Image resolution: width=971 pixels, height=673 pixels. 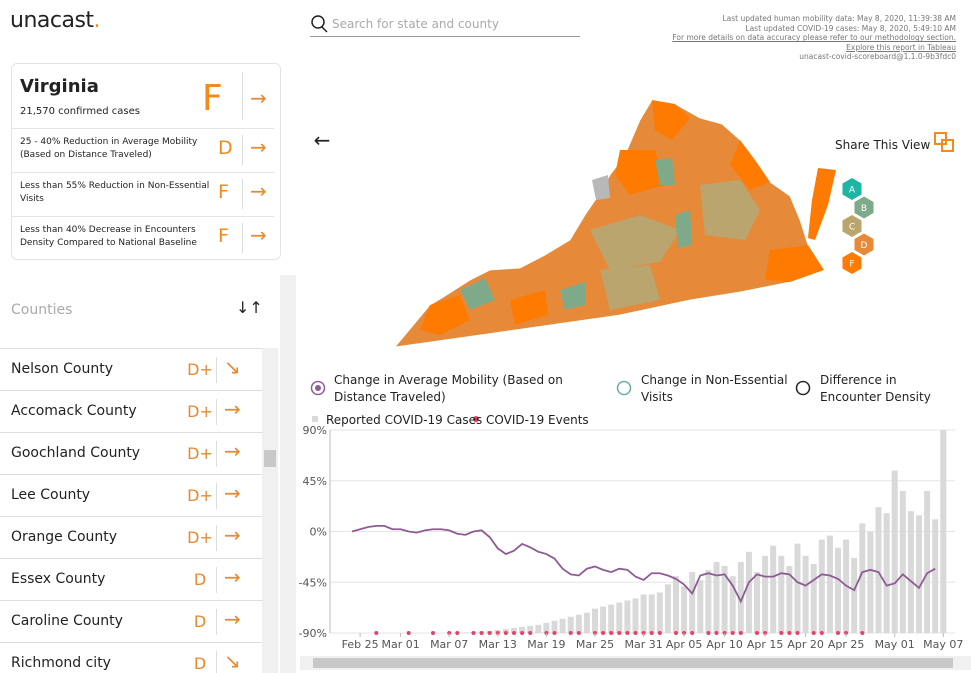 I want to click on legend-swatch, so click(x=315, y=419).